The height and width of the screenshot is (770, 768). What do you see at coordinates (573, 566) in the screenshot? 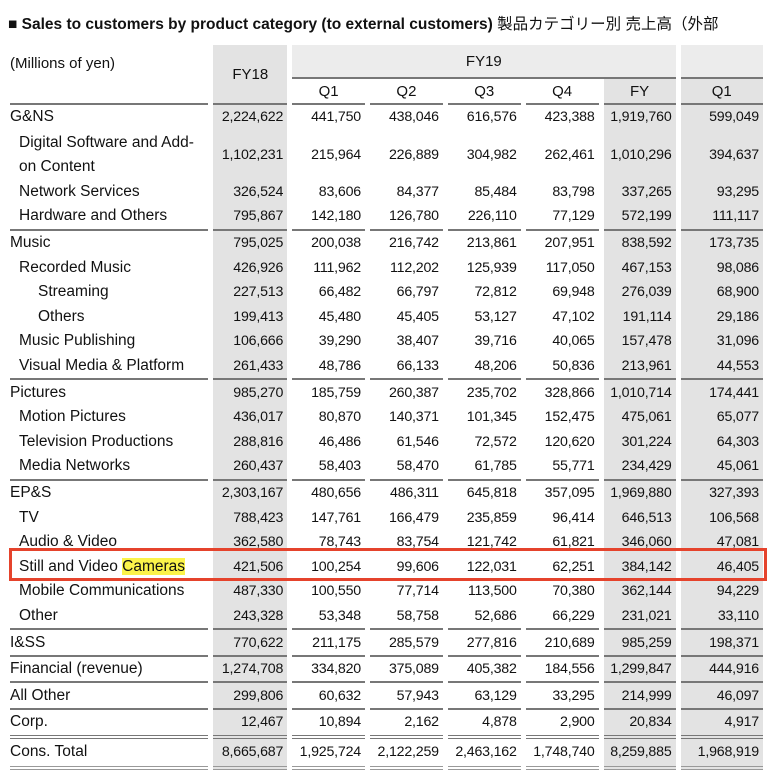
I see `cell-value: 62,251` at bounding box center [573, 566].